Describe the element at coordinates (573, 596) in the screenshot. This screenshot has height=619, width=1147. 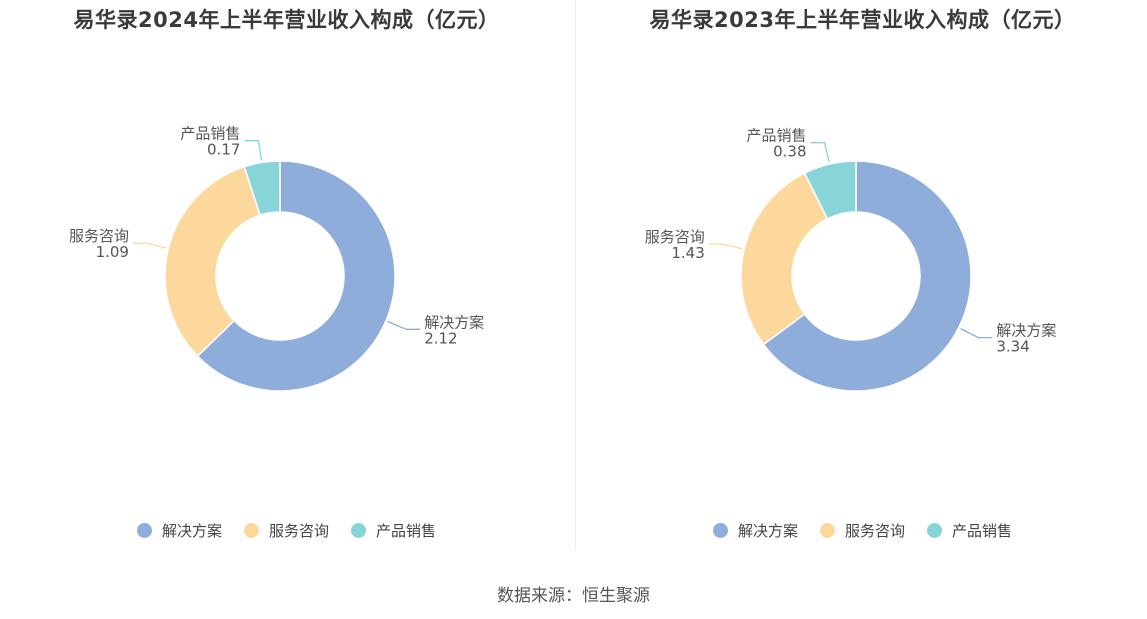
I see `data-source-note: 数据来源：恒生聚源` at that location.